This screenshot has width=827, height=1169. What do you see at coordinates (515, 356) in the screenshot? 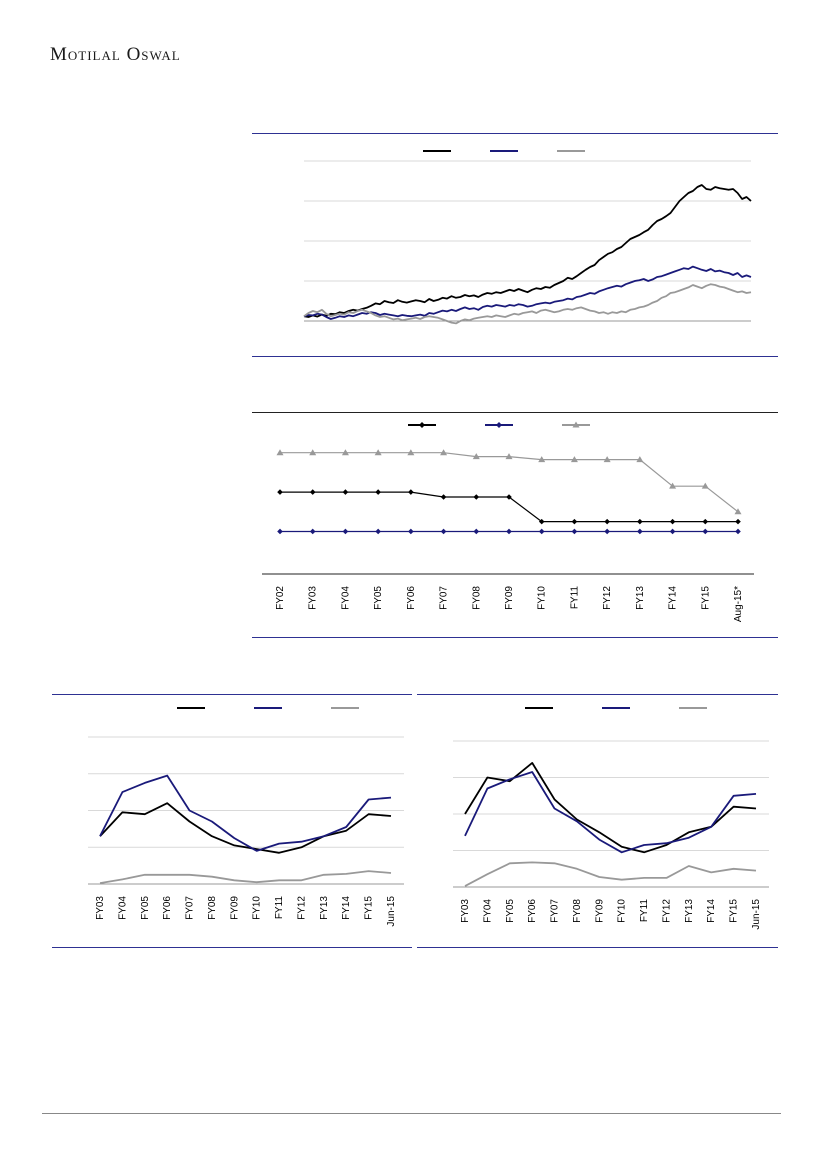
I see `chart1-bottom-rule` at bounding box center [515, 356].